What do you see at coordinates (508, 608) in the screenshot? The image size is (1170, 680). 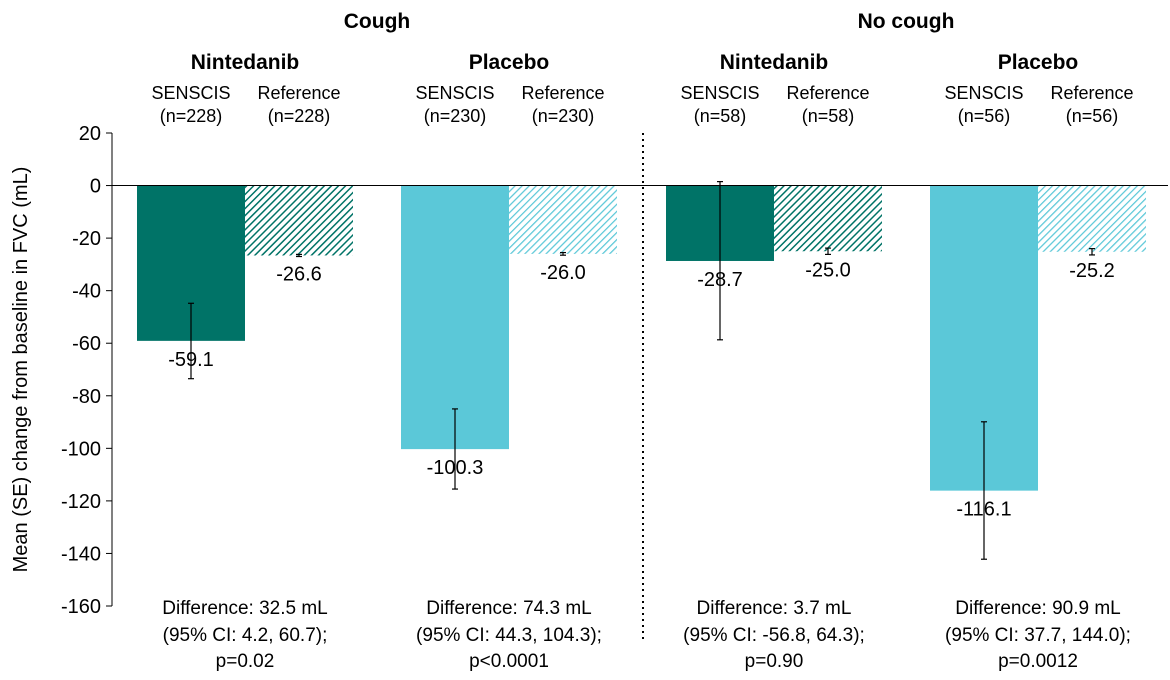 I see `difference-annotation: Difference: 74.3 mL` at bounding box center [508, 608].